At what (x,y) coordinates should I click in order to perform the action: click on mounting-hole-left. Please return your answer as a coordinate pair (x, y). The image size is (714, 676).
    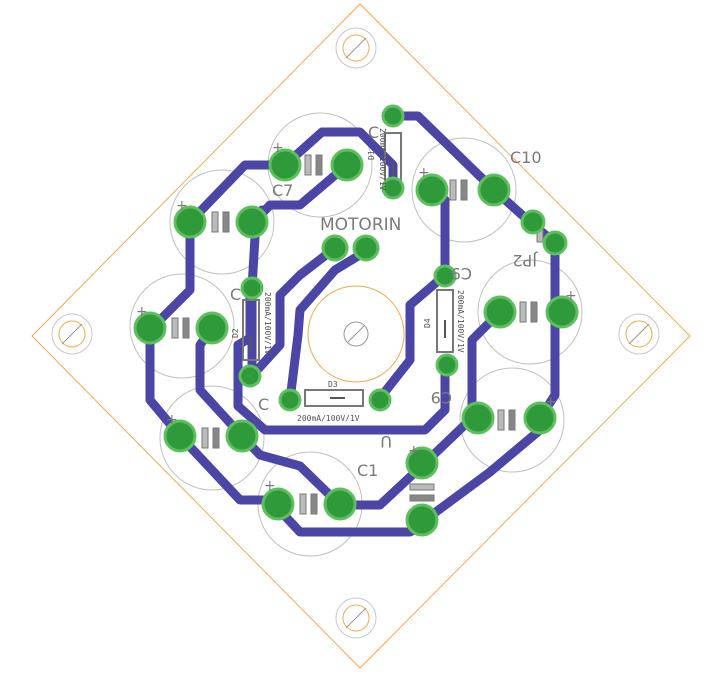
    Looking at the image, I should click on (72, 334).